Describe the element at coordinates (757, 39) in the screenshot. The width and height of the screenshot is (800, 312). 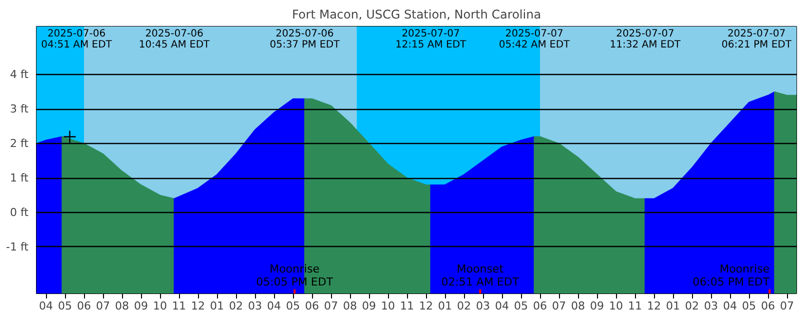
I see `annotation: 2025-07-07 06:21 PM EDT` at that location.